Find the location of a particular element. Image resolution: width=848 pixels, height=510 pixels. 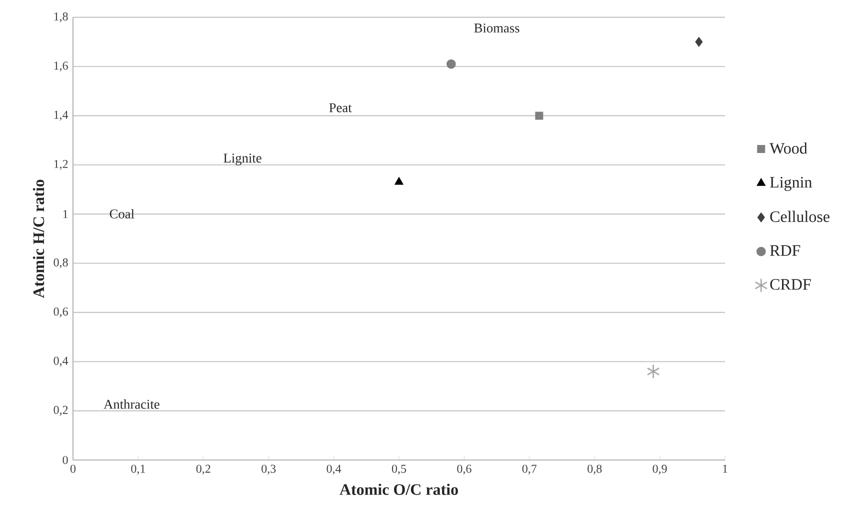

y-axis-title: Atomic H/C ratio is located at coordinates (38, 239).